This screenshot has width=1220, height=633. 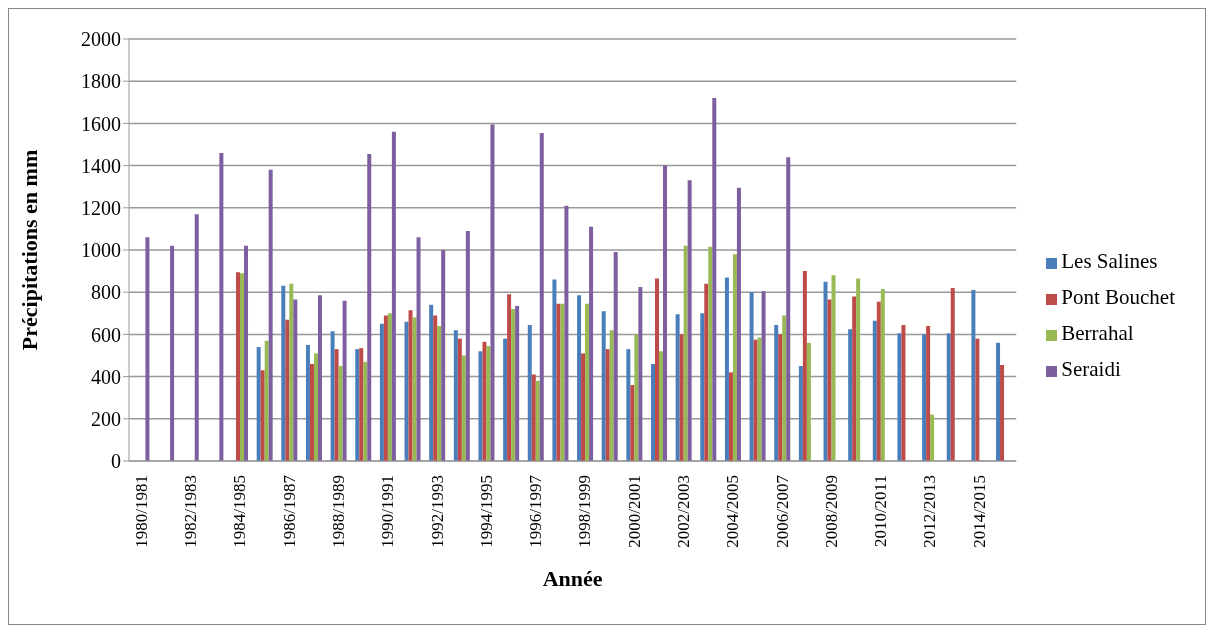 I want to click on x-tick-label: 1982/1983, so click(x=191, y=511).